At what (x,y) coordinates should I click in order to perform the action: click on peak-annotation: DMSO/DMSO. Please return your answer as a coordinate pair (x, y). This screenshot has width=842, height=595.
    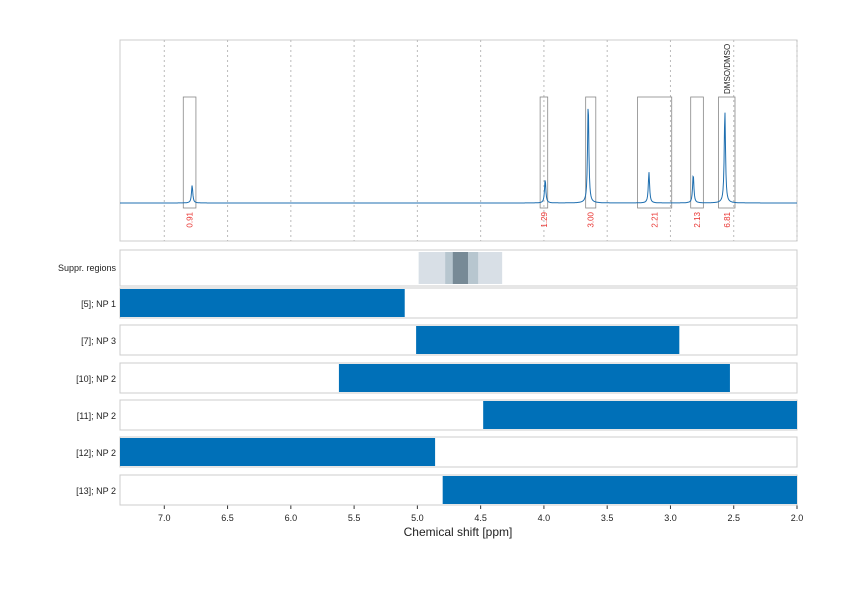
    Looking at the image, I should click on (727, 69).